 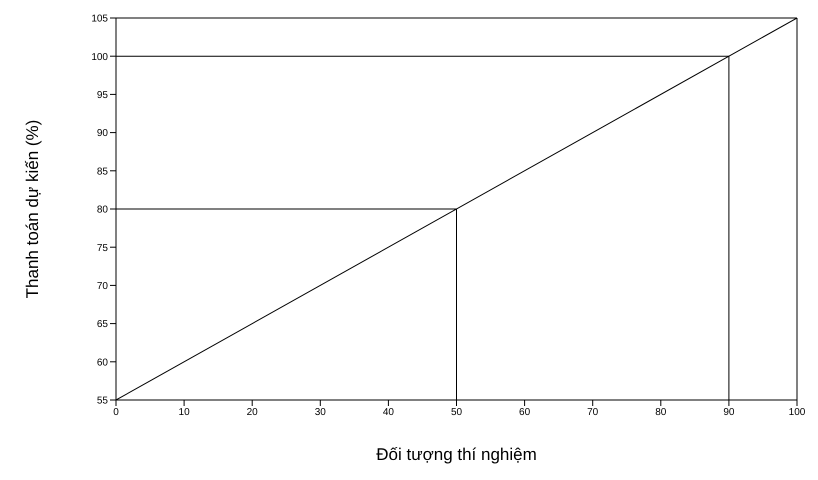 What do you see at coordinates (252, 412) in the screenshot?
I see `x-tick-label: 20` at bounding box center [252, 412].